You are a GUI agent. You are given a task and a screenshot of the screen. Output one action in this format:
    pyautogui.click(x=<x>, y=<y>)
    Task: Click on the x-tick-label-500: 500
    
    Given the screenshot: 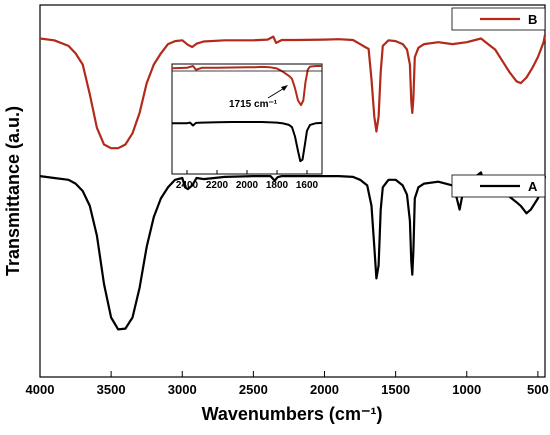 What is the action you would take?
    pyautogui.click(x=538, y=389)
    